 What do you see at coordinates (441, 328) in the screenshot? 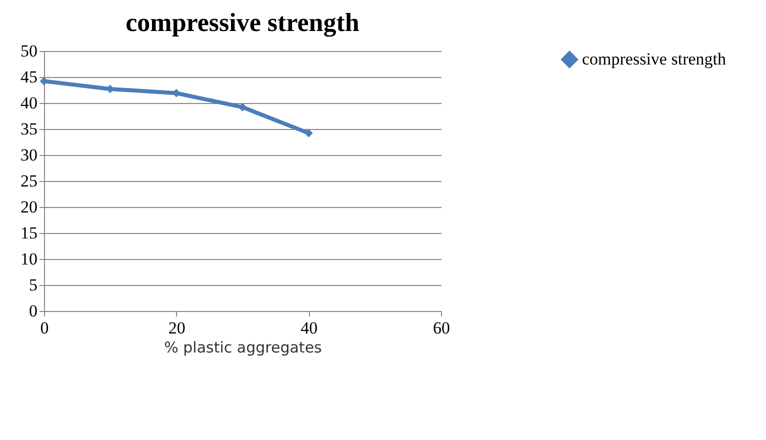
I see `x-tick-label: 60` at bounding box center [441, 328].